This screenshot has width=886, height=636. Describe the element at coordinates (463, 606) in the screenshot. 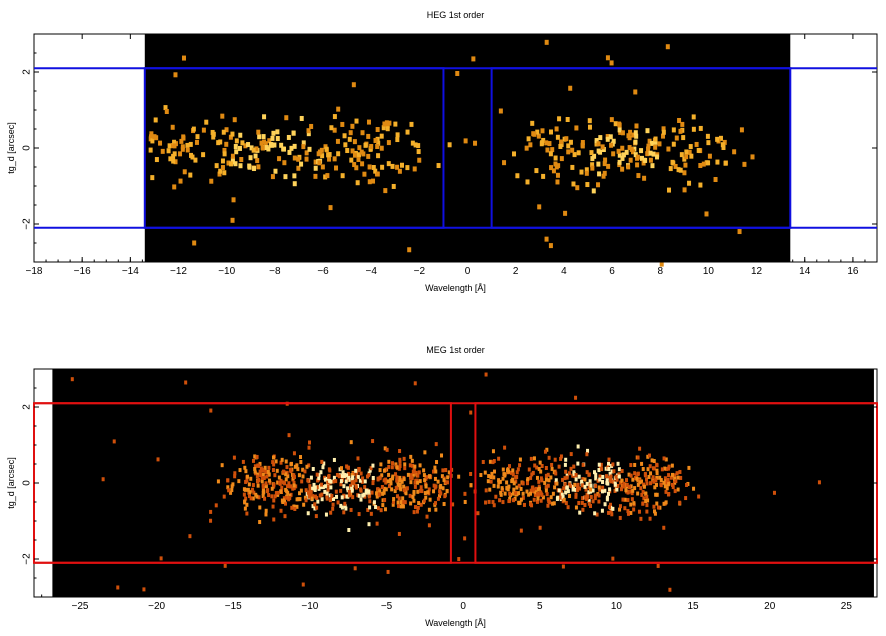

I see `x-tick-label: 0` at that location.